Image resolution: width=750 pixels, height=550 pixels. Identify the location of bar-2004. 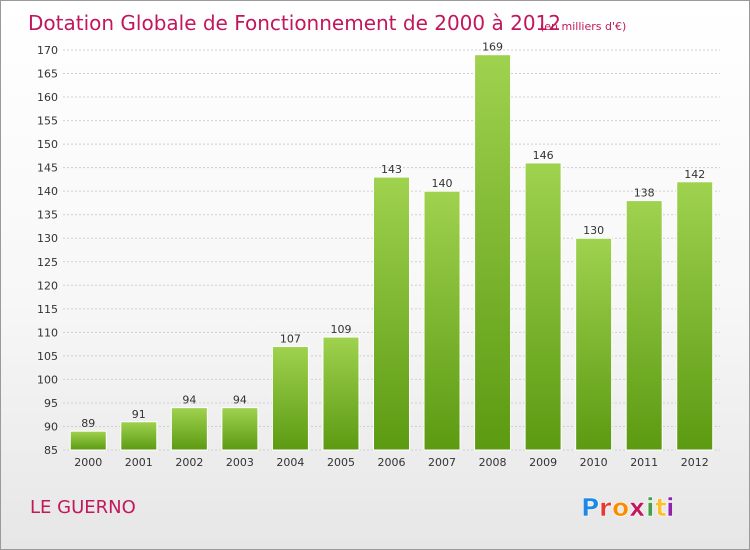
(290, 398).